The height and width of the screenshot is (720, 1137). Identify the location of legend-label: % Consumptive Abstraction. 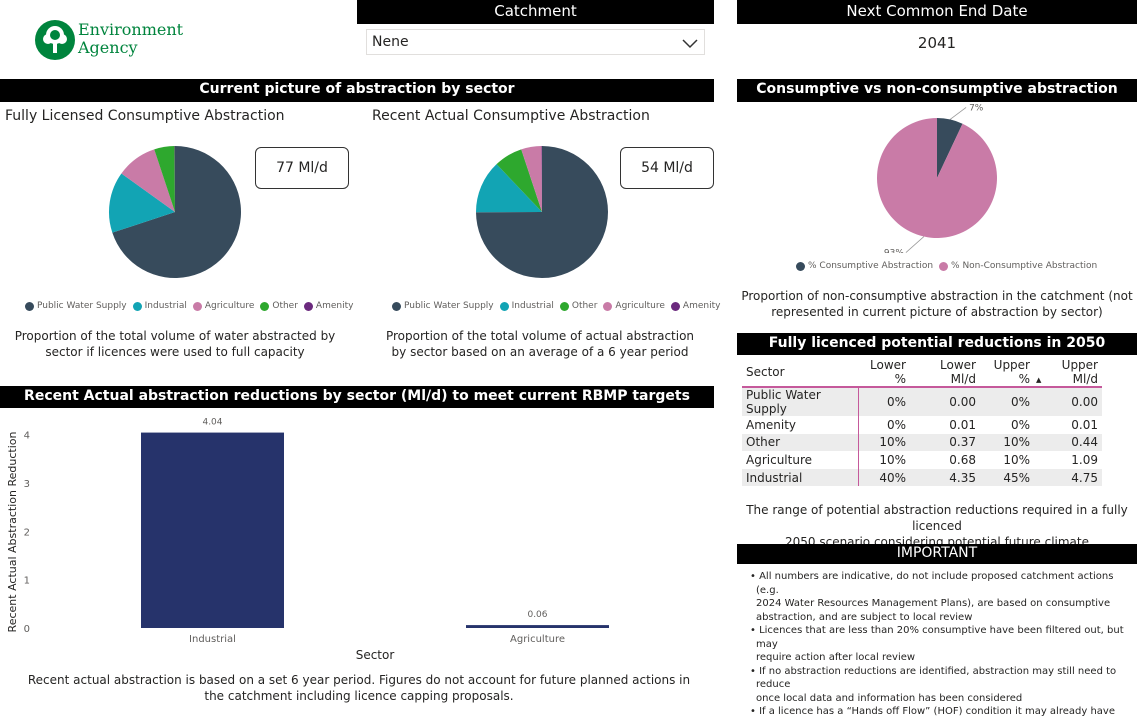
(871, 266).